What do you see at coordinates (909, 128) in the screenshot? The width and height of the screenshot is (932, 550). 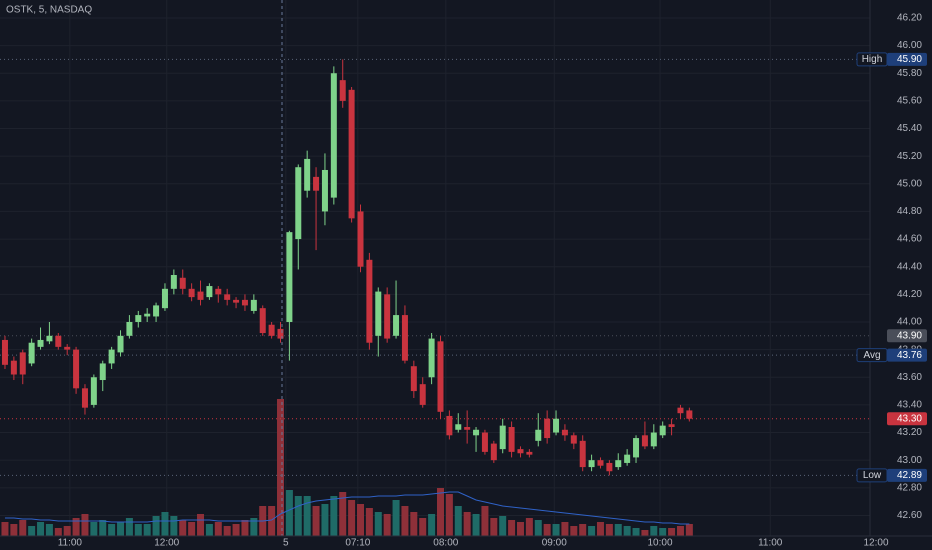 I see `y-tick-label: 45.40` at bounding box center [909, 128].